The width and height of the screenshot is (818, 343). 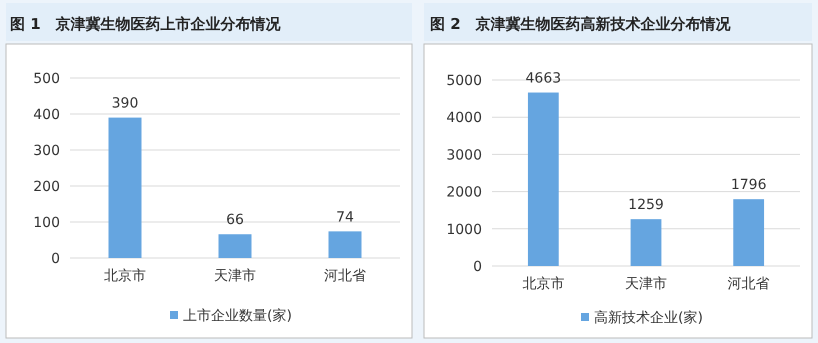 I want to click on data-label: 66, so click(x=235, y=220).